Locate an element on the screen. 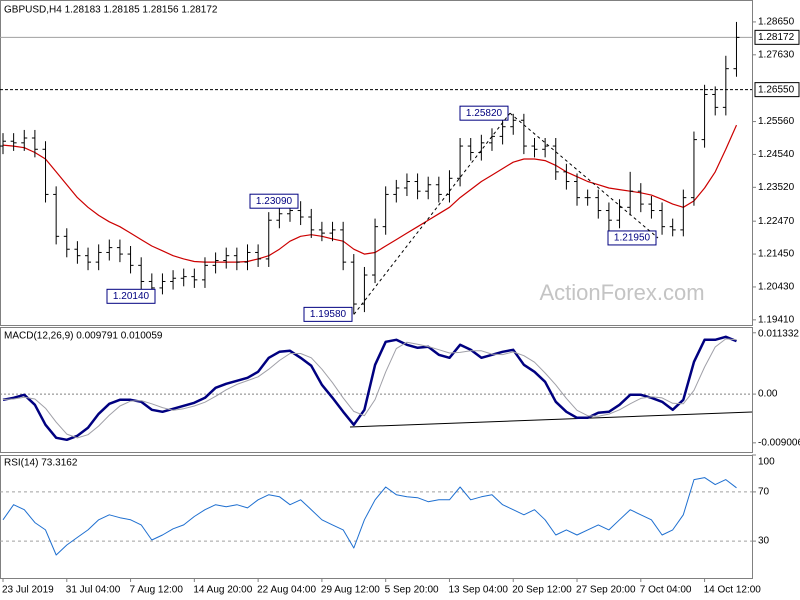 The height and width of the screenshot is (600, 800). y-tick-label: 1.21450 is located at coordinates (776, 254).